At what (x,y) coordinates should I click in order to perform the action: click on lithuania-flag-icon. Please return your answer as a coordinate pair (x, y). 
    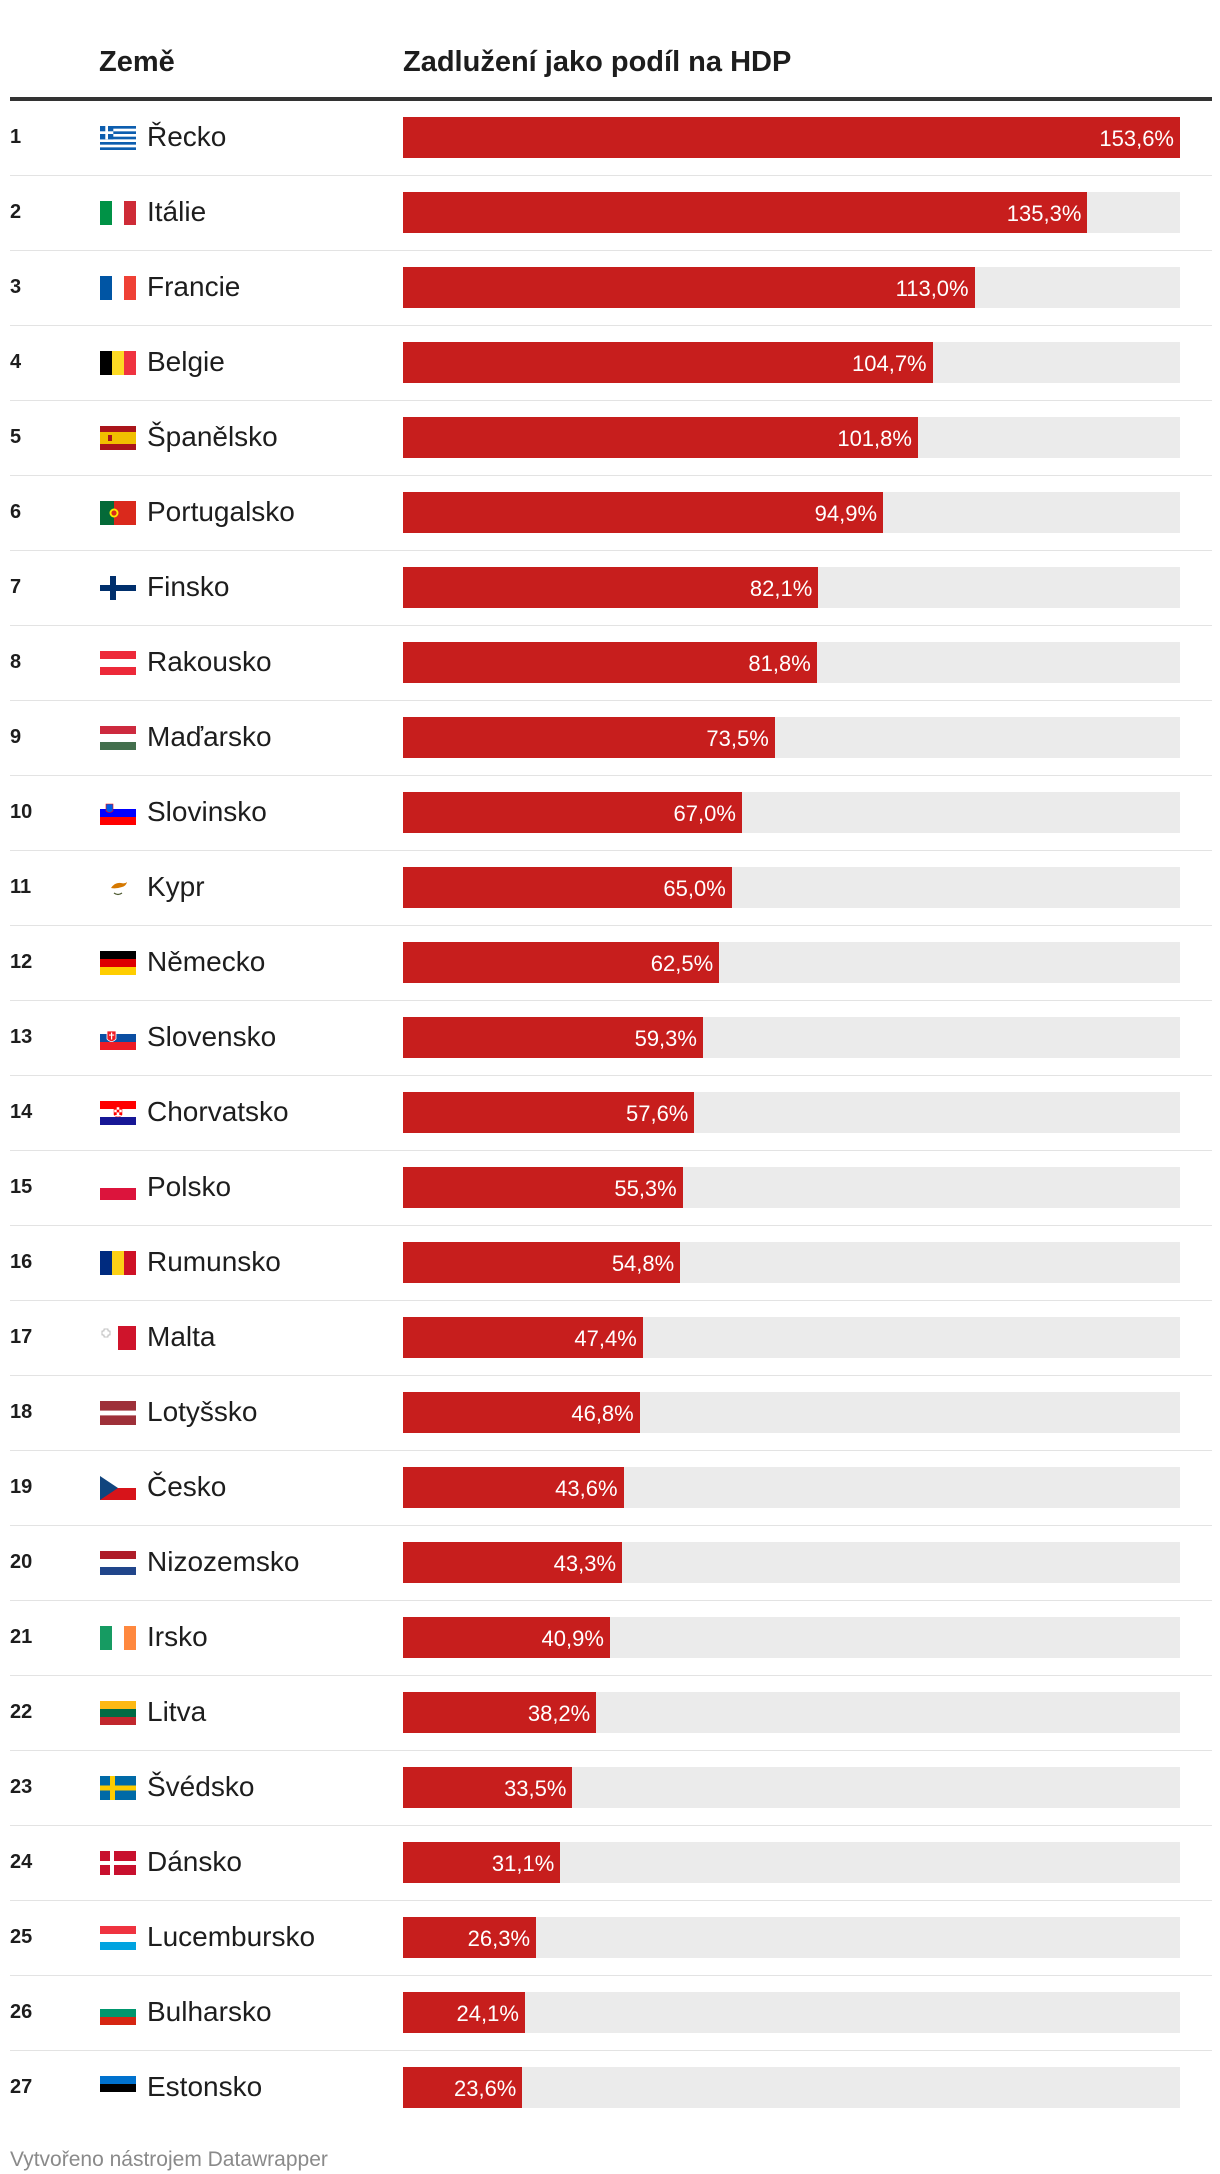
    Looking at the image, I should click on (118, 1713).